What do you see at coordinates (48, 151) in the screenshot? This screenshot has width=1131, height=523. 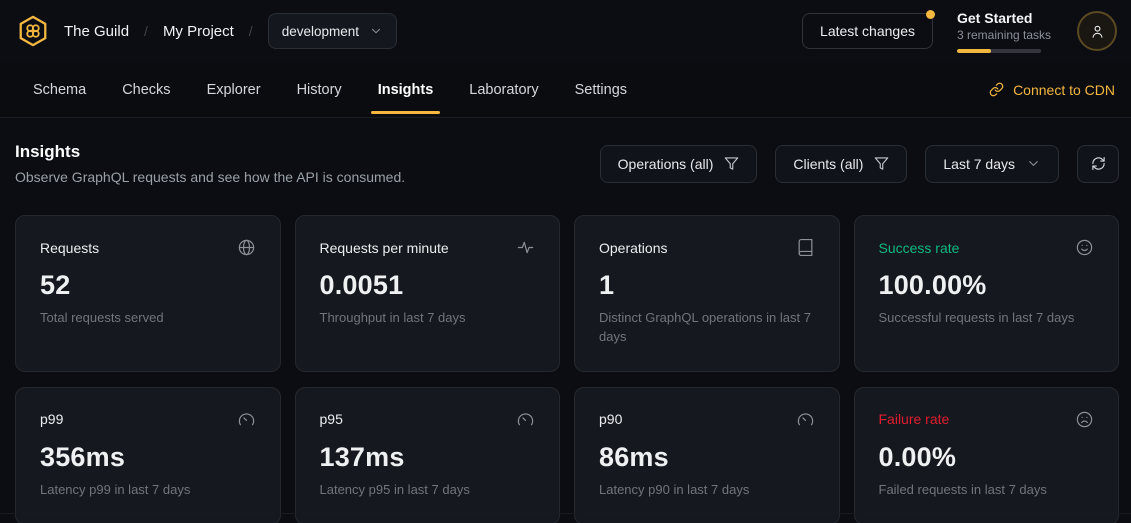 I see `page-title: Insights` at bounding box center [48, 151].